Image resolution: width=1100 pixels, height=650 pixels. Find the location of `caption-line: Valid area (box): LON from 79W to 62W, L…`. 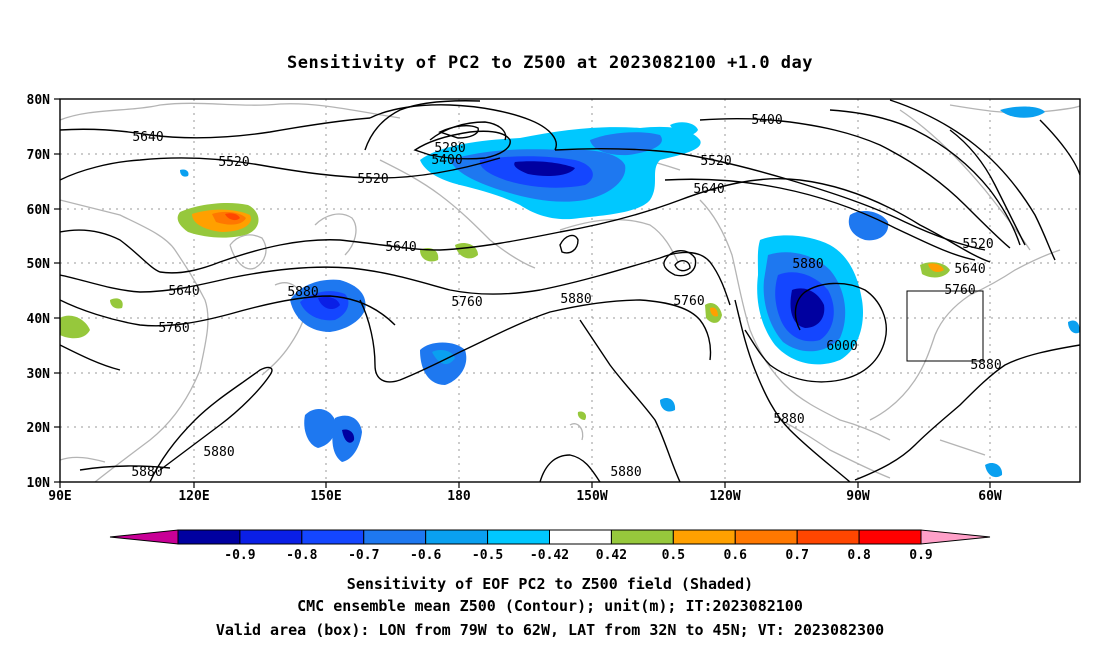

caption-line: Valid area (box): LON from 79W to 62W, L… is located at coordinates (550, 630).